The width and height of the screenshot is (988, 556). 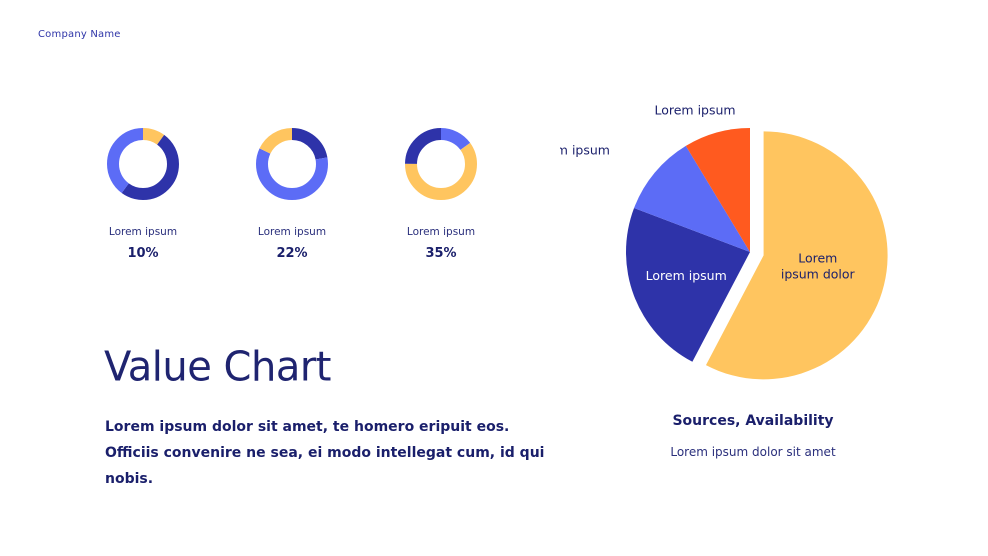 I want to click on donut-value: 10%, so click(x=143, y=253).